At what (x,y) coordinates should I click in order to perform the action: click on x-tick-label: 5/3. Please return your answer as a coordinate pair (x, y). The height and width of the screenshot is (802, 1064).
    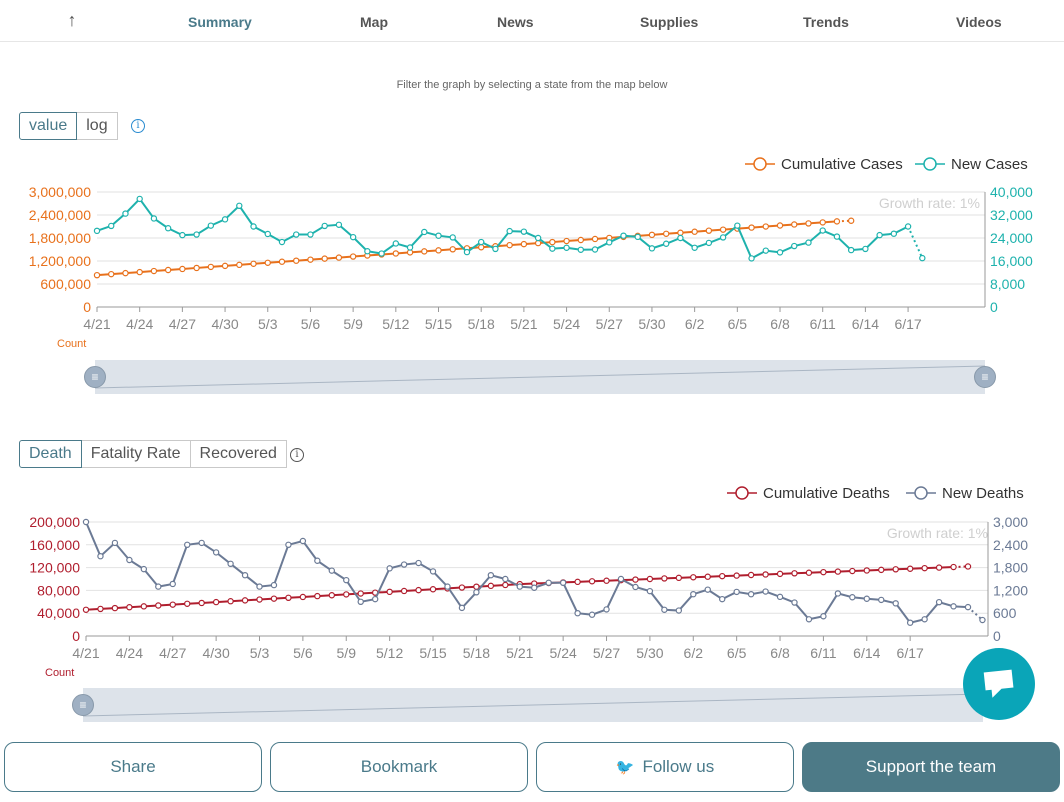
    Looking at the image, I should click on (268, 324).